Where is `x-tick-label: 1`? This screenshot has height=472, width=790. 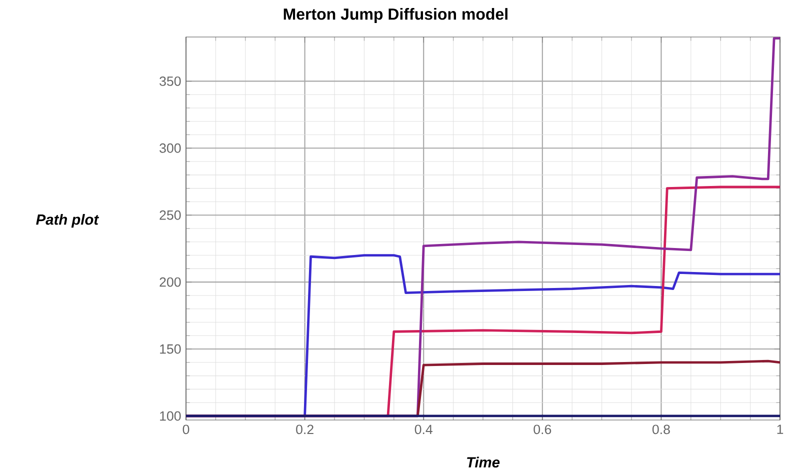 x-tick-label: 1 is located at coordinates (780, 429).